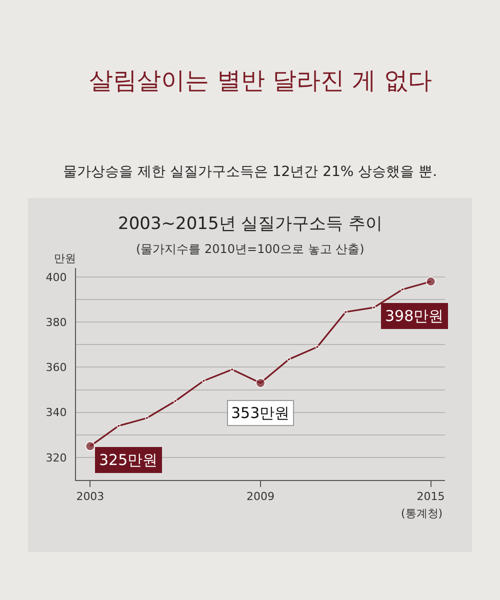 The height and width of the screenshot is (600, 500). I want to click on chart-subtitle: 물가상승을 제한 실질가구소득은 12년간 21% 상승했을 뿐., so click(250, 172).